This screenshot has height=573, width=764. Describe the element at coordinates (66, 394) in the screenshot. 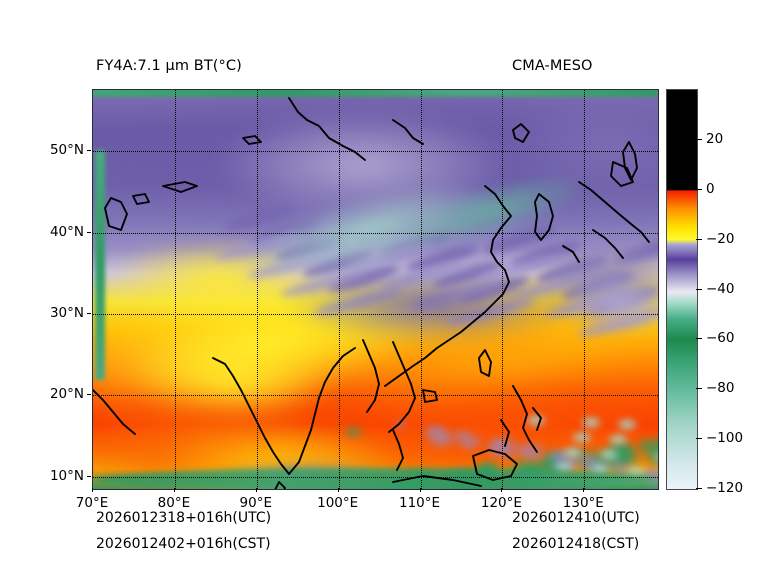

I see `y-tick-label: 20°N` at that location.